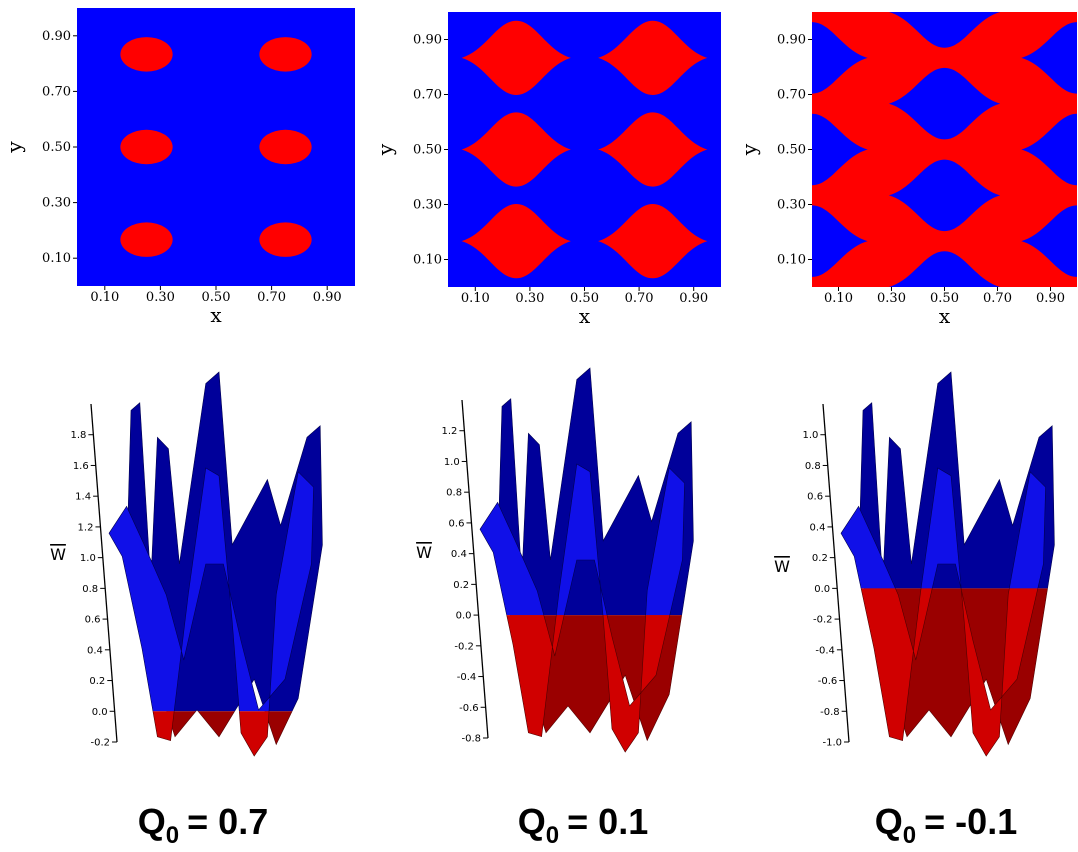  Describe the element at coordinates (459, 554) in the screenshot. I see `z-tick-label: 0.4` at that location.